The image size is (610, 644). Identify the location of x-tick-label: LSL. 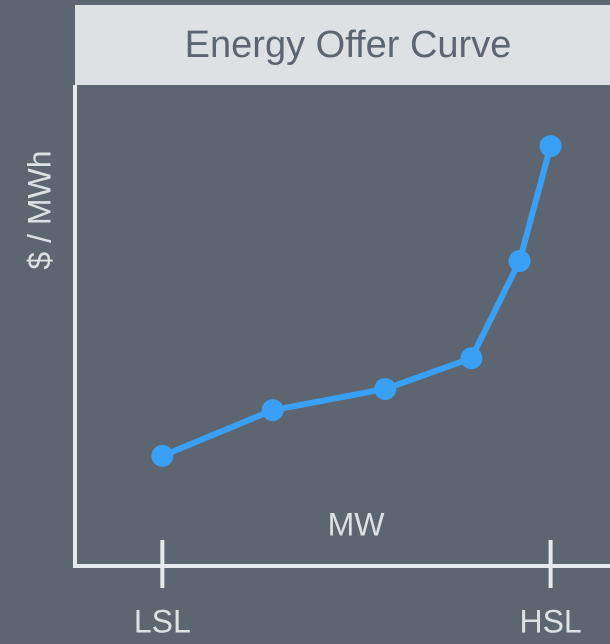
(162, 621).